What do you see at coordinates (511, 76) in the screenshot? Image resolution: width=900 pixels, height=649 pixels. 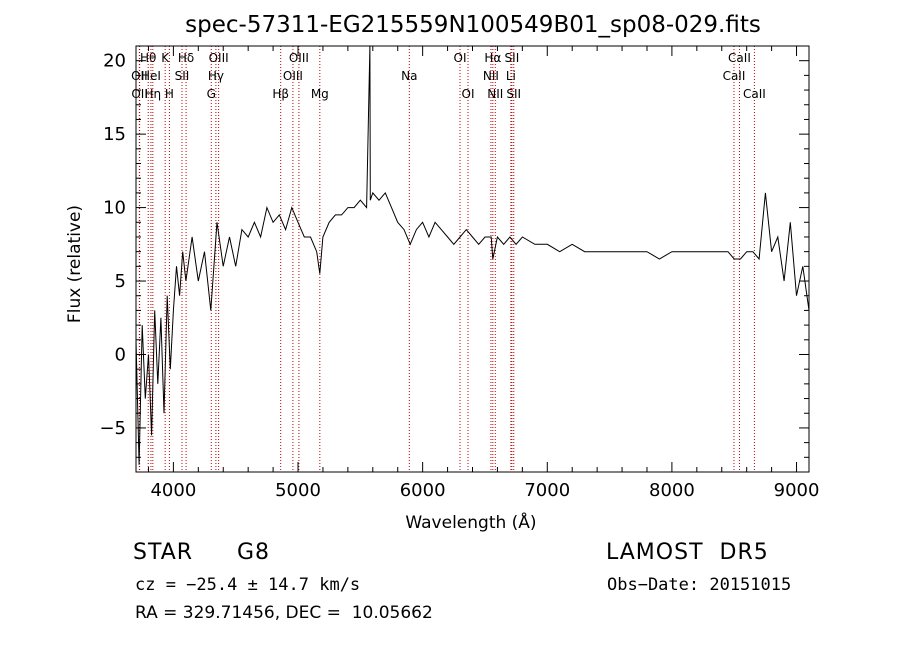 I see `line-marker-label: Li` at bounding box center [511, 76].